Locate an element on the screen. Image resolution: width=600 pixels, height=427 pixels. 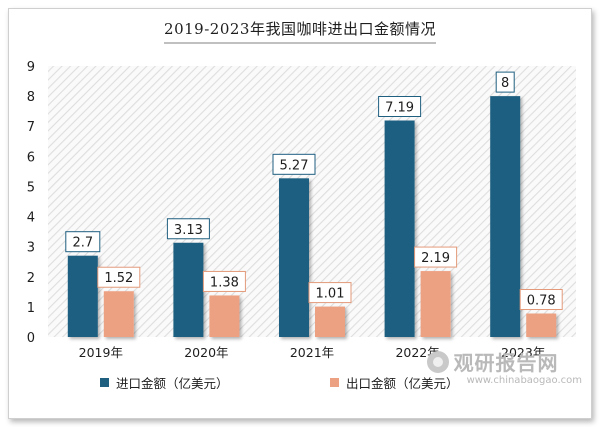
y-tick-label-7: 7 is located at coordinates (31, 127).